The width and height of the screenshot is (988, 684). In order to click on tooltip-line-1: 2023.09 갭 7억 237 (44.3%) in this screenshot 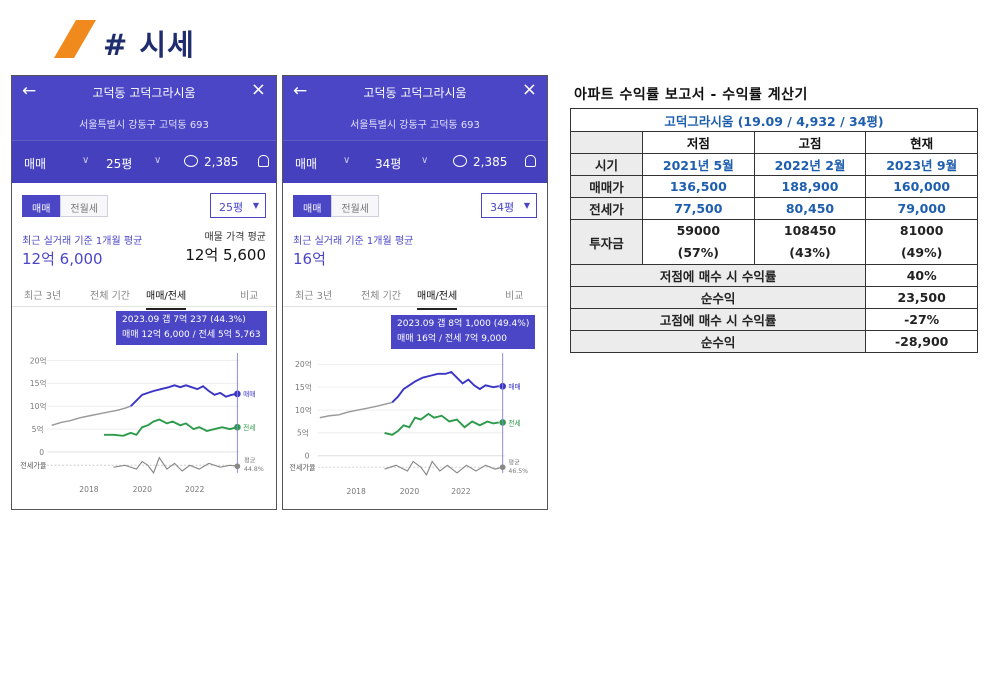, I will do `click(184, 320)`.